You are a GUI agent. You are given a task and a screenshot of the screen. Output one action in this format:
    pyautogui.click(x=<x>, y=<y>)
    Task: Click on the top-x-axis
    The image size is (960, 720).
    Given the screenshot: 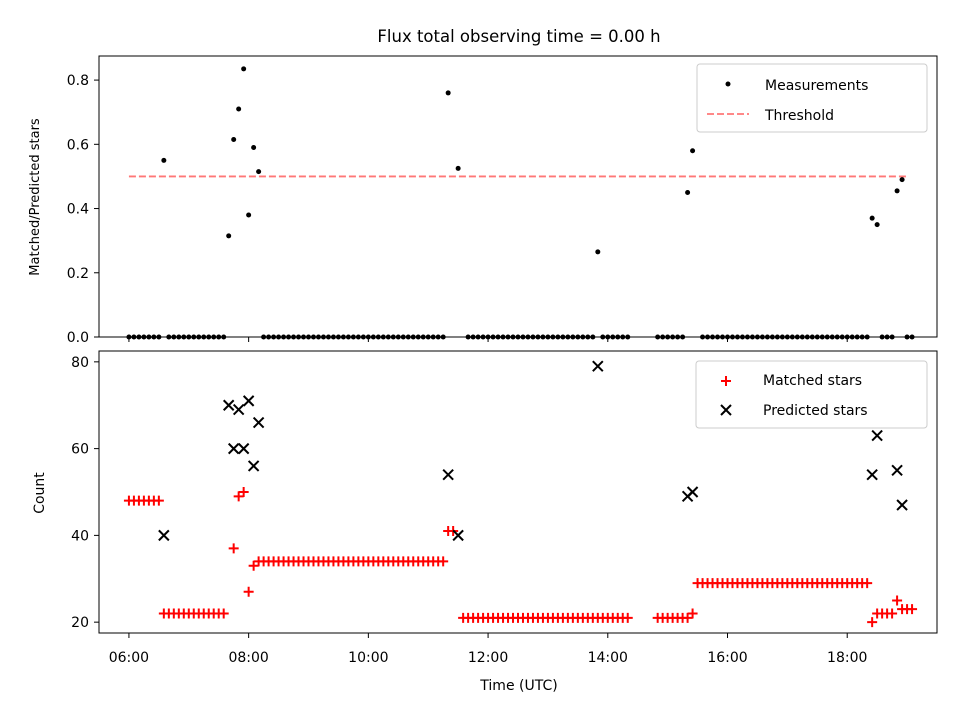 What is the action you would take?
    pyautogui.click(x=488, y=339)
    